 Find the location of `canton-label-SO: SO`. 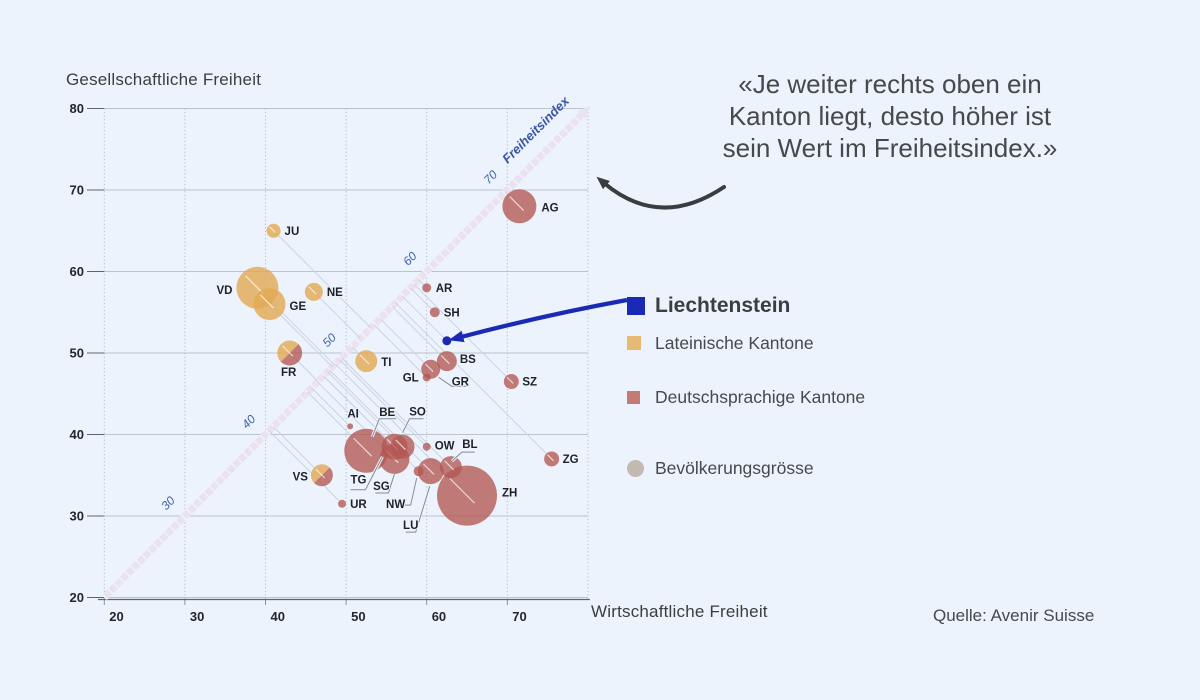

canton-label-SO: SO is located at coordinates (417, 413).